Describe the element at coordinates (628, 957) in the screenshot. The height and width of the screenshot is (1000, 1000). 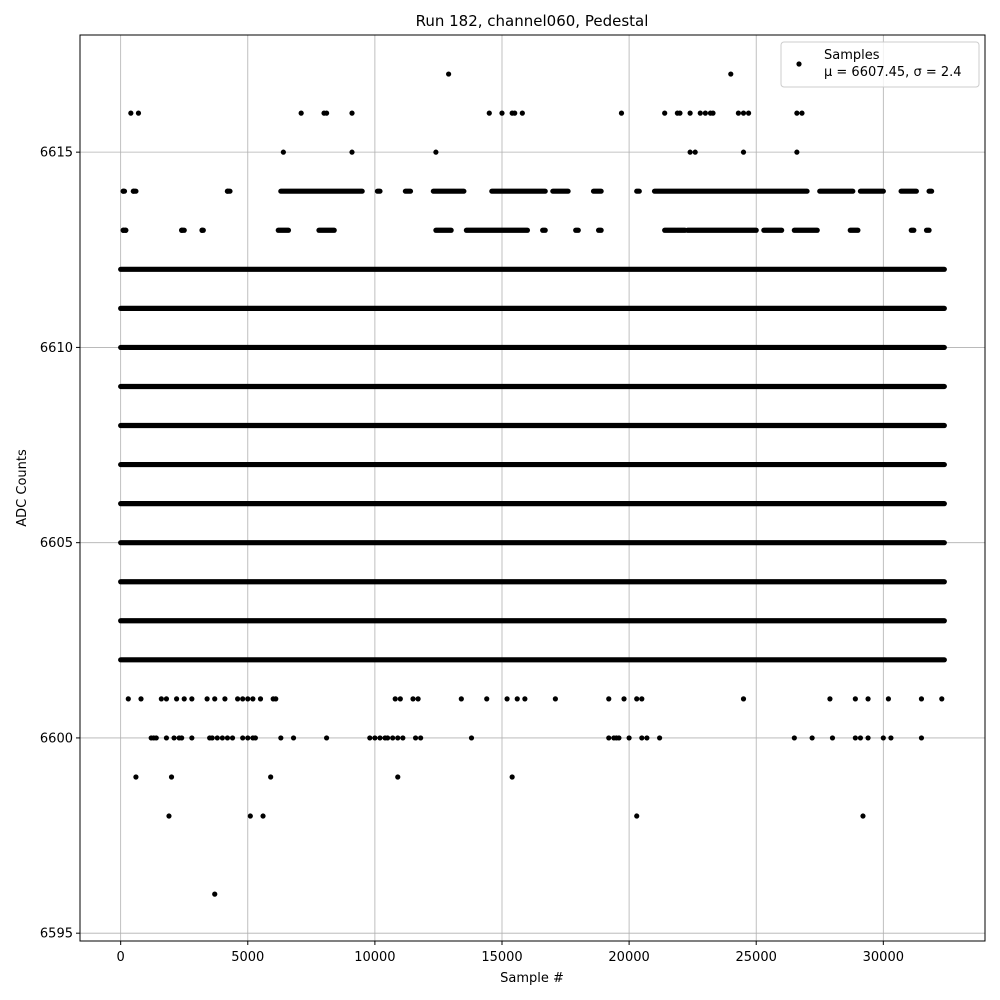
I see `x-tick-label: 20000` at that location.